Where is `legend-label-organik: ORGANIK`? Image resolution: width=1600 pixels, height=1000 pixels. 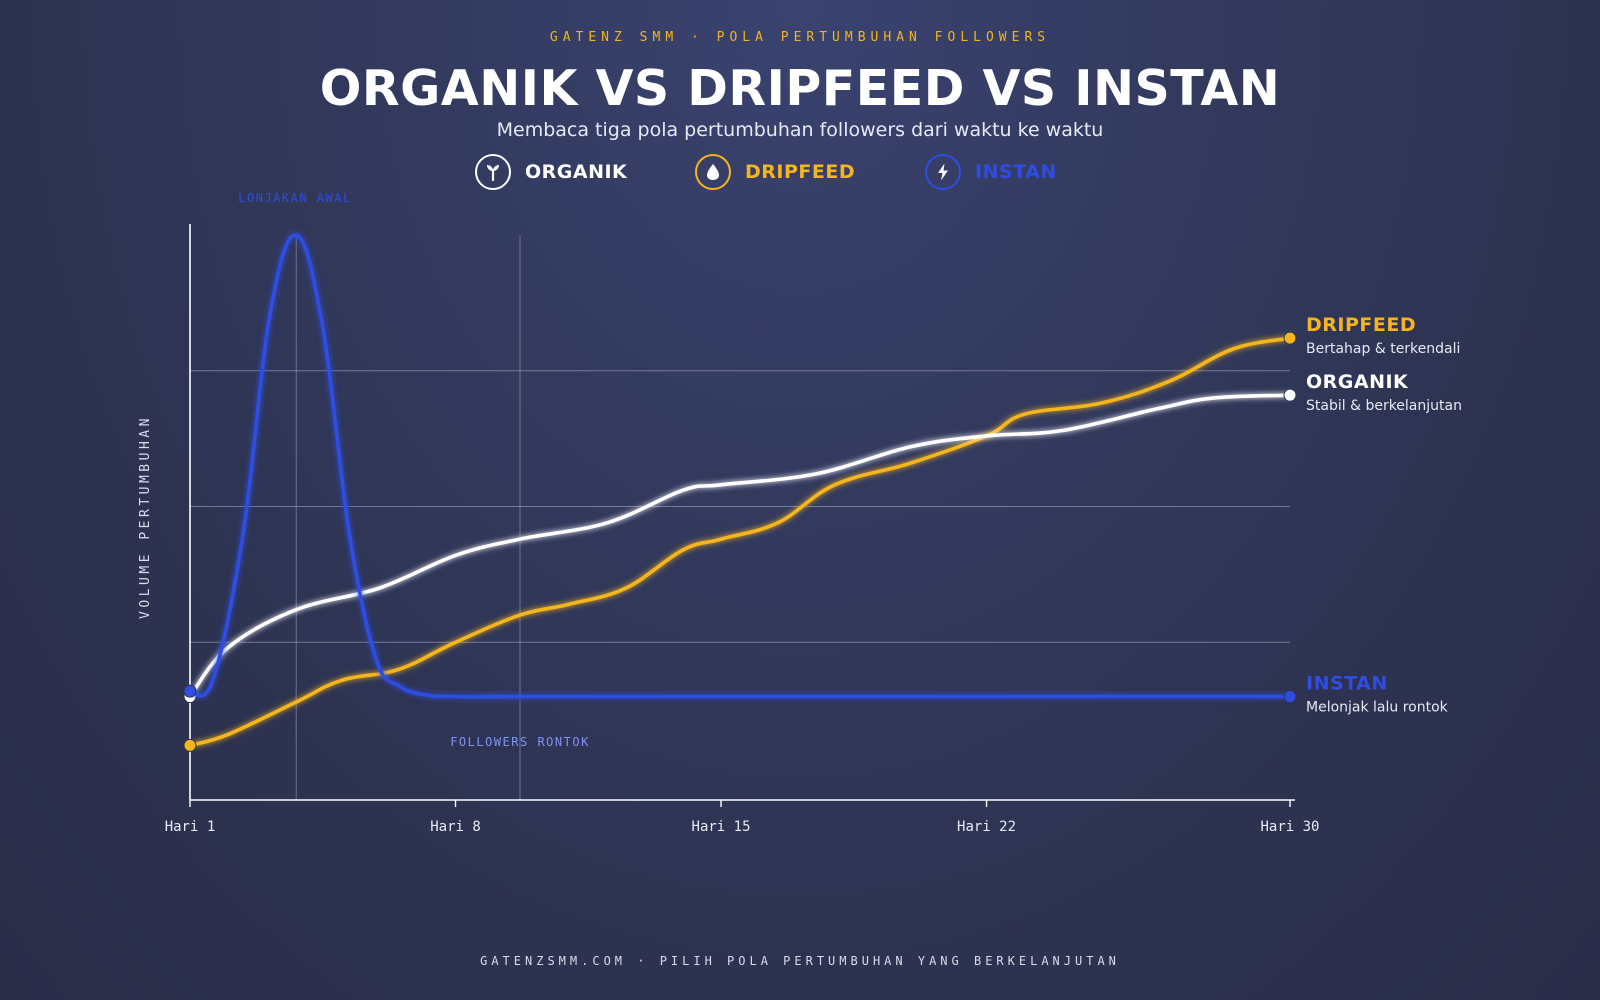 legend-label-organik: ORGANIK is located at coordinates (576, 172).